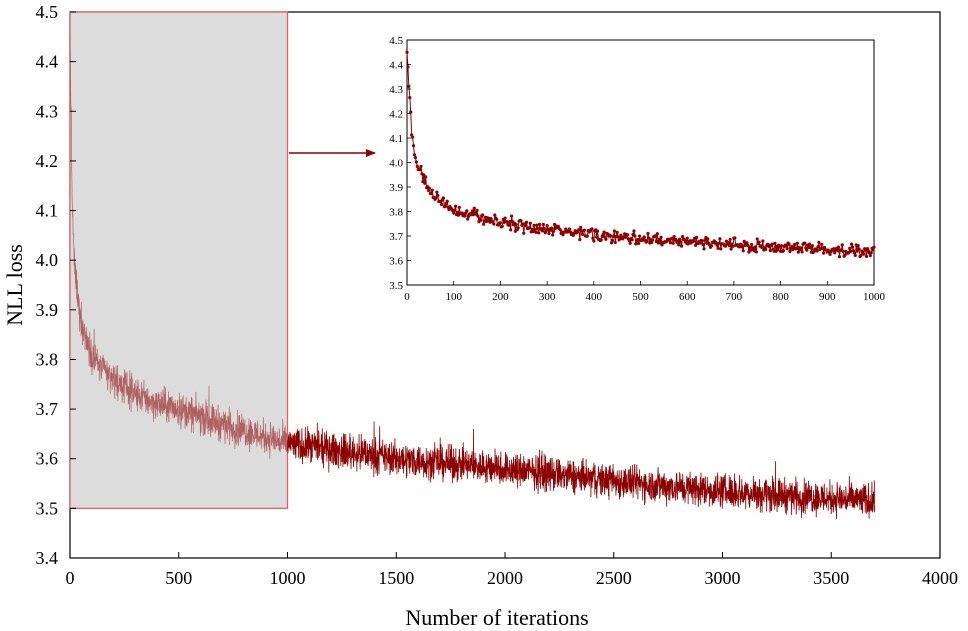 This screenshot has height=631, width=968. Describe the element at coordinates (396, 90) in the screenshot. I see `inset-y-tick-label: 4.3` at that location.